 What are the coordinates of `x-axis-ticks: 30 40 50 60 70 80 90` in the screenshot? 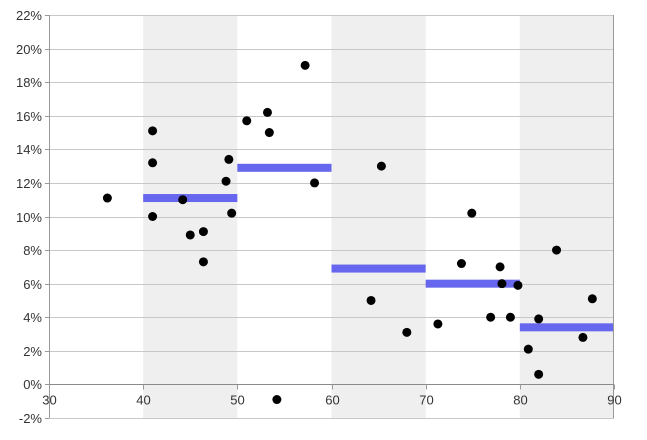 It's located at (332, 396).